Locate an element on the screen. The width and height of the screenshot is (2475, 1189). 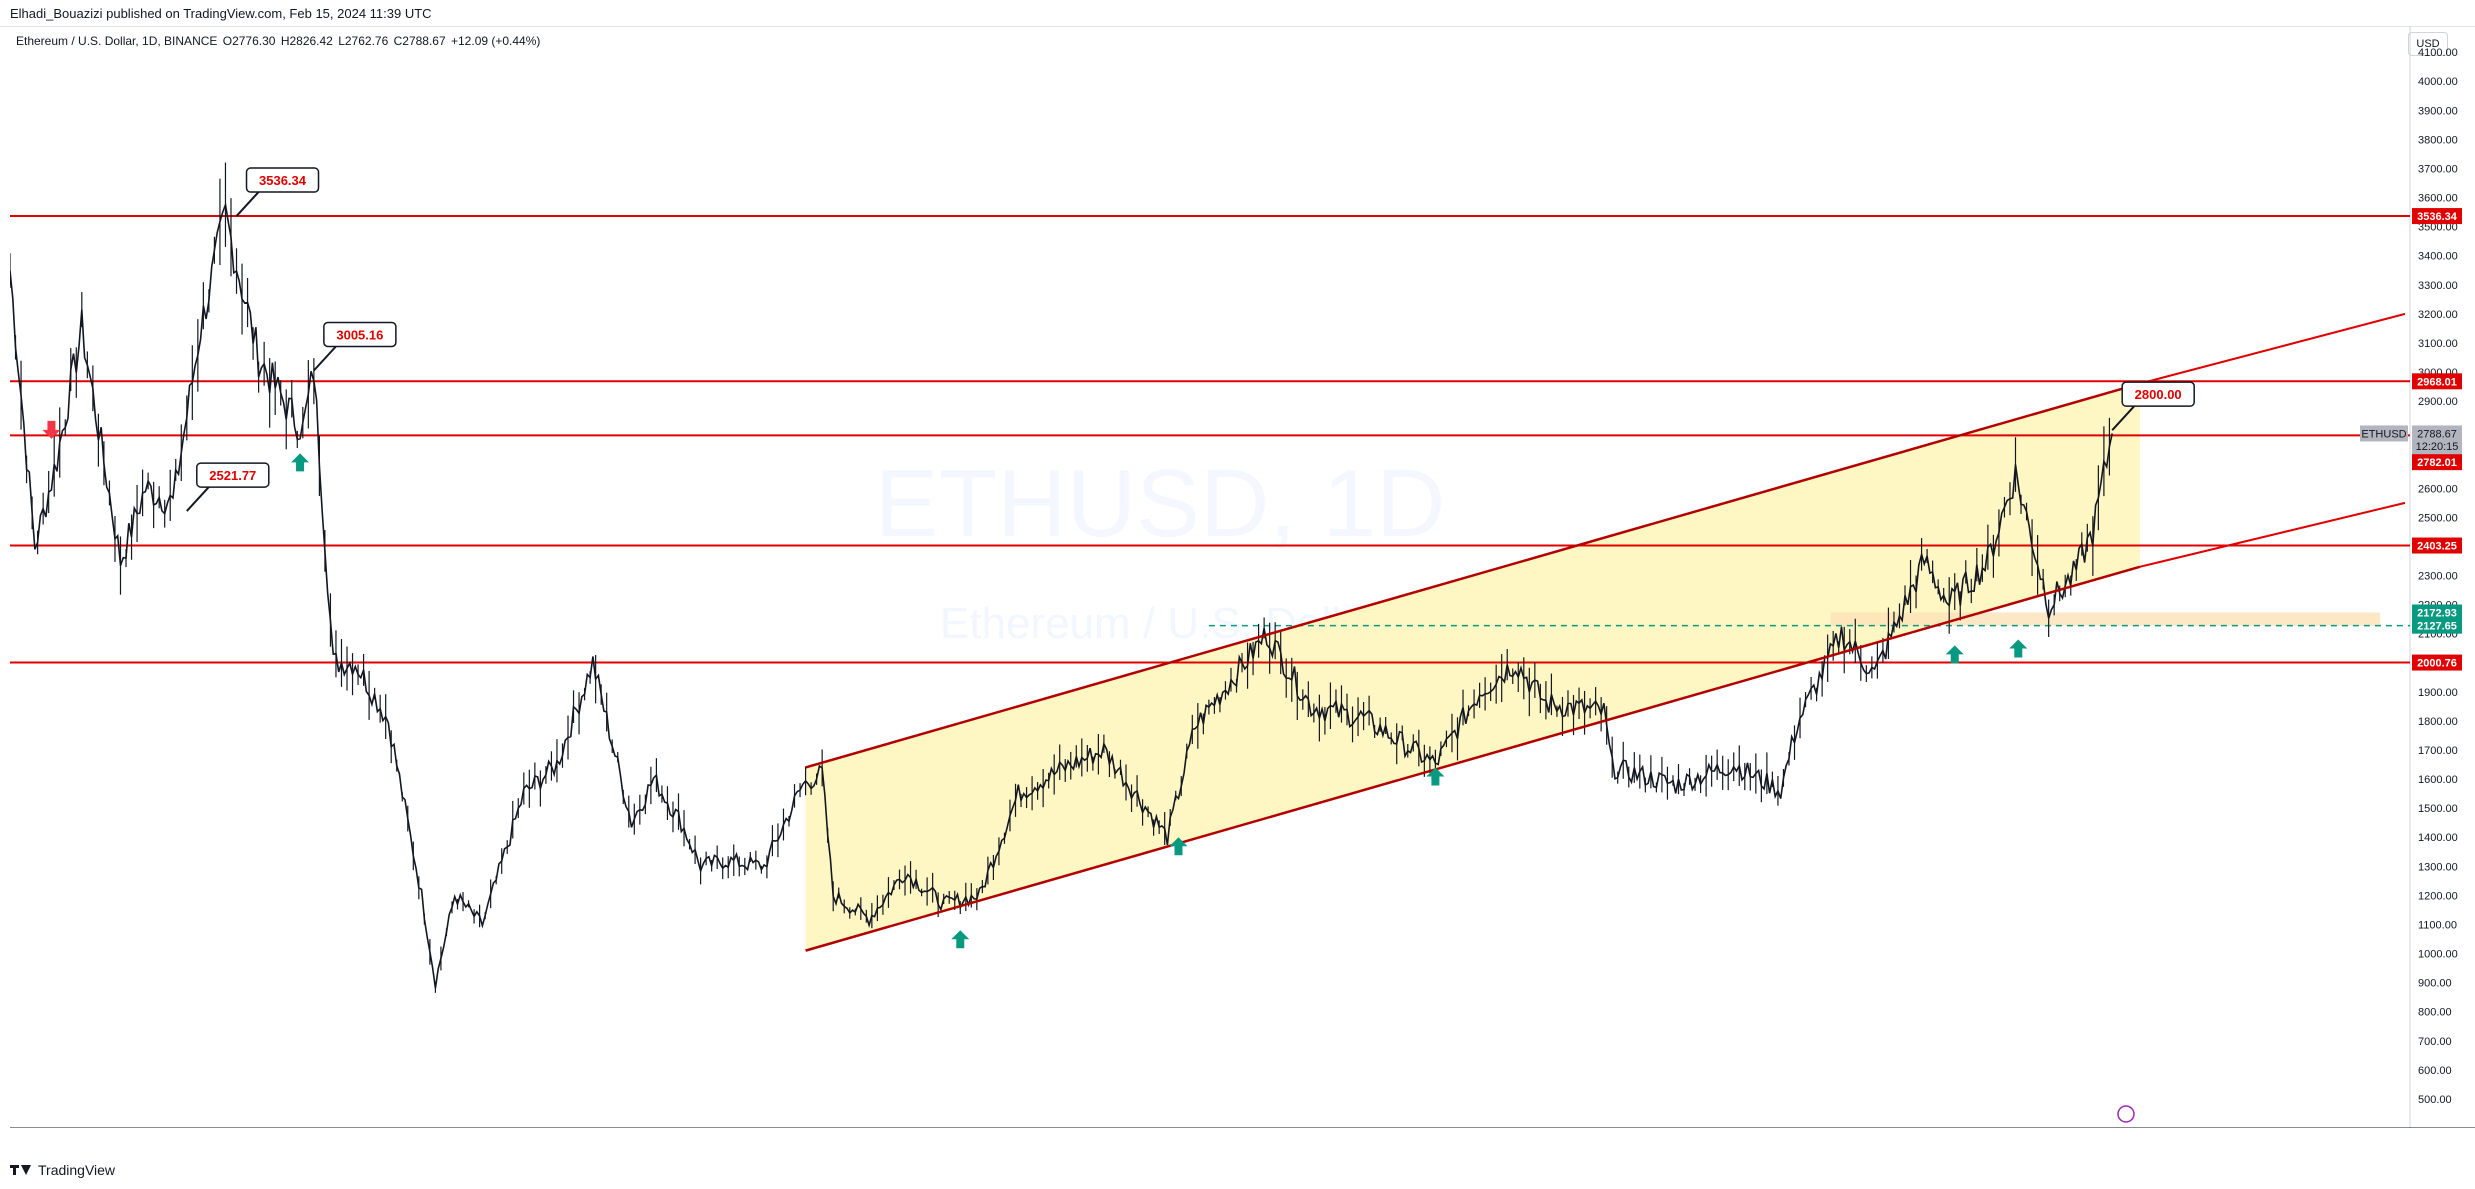
currency-button: USD is located at coordinates (2428, 44).